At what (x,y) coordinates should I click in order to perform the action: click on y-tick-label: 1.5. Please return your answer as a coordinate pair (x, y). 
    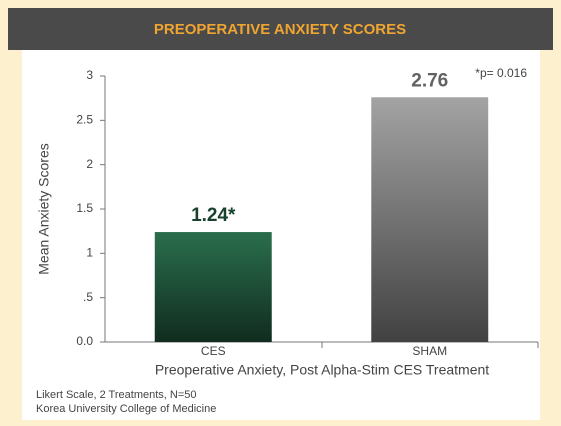
    Looking at the image, I should click on (84, 208).